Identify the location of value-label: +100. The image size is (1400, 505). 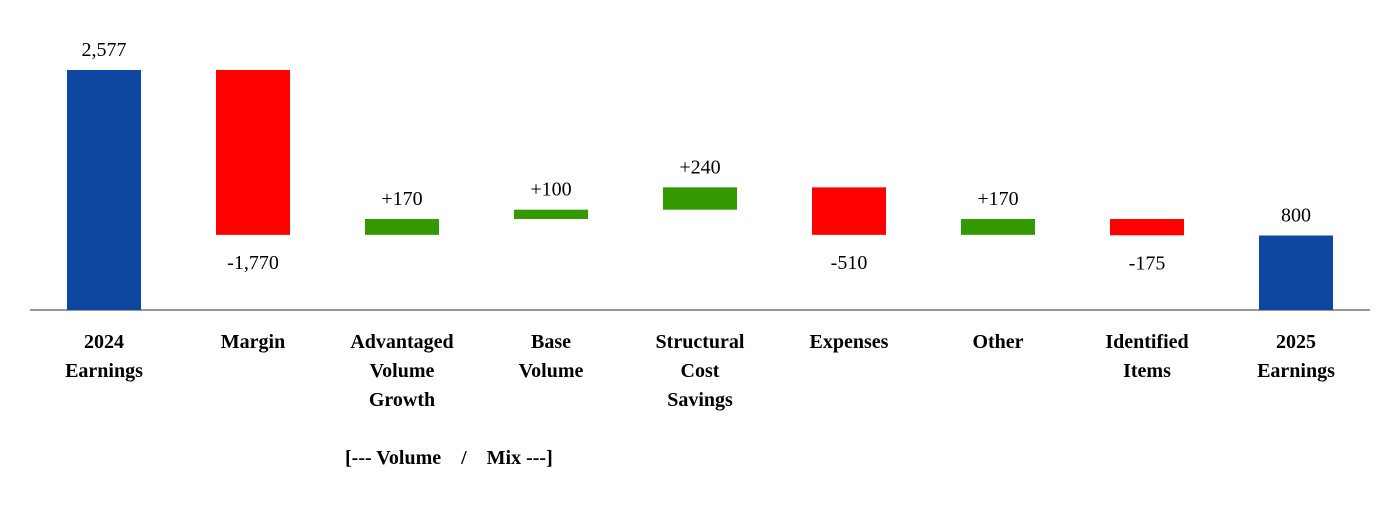
(550, 190).